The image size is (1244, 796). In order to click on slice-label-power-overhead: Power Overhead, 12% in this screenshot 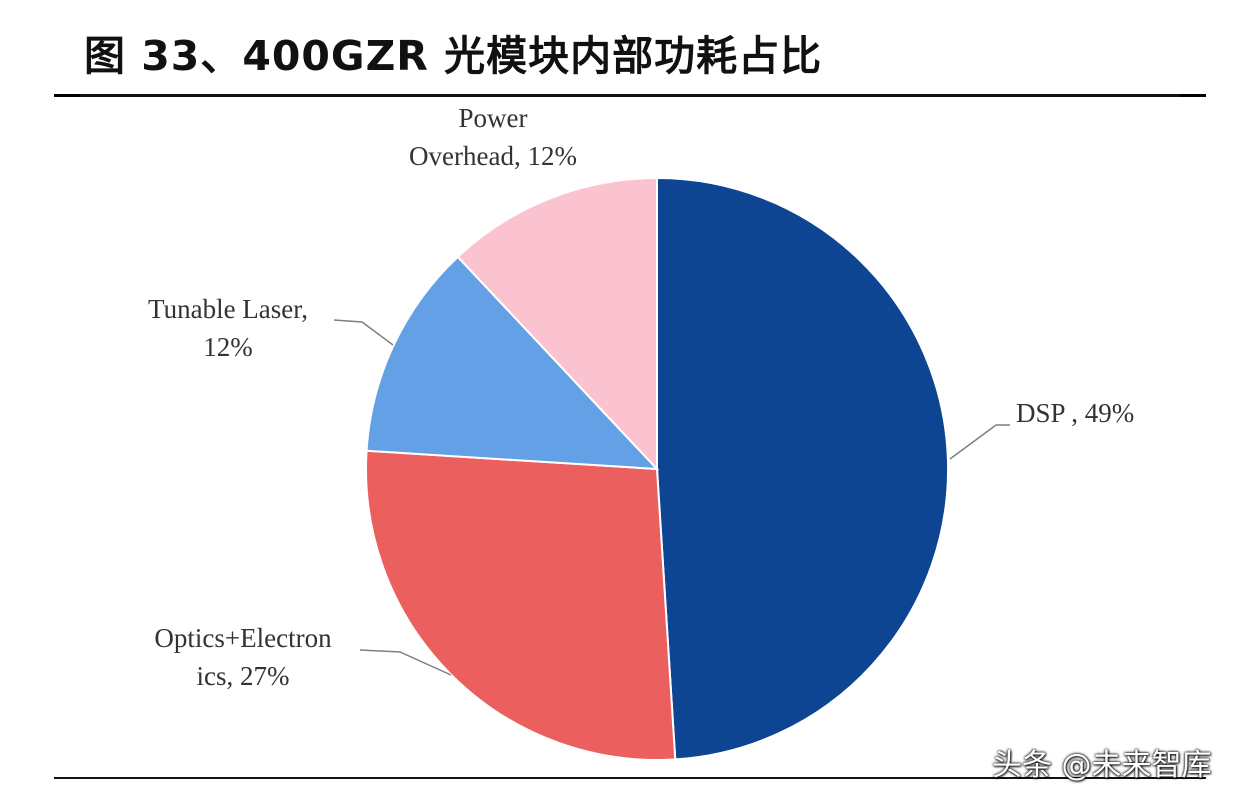, I will do `click(493, 137)`.